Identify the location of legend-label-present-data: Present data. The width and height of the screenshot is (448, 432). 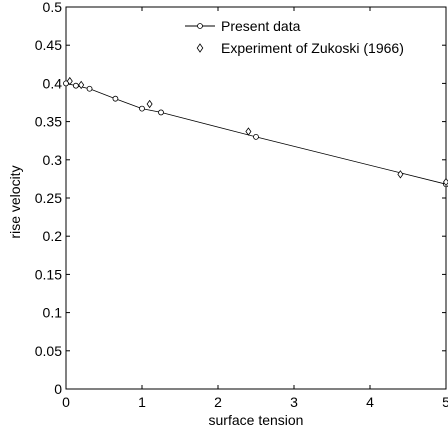
(261, 26).